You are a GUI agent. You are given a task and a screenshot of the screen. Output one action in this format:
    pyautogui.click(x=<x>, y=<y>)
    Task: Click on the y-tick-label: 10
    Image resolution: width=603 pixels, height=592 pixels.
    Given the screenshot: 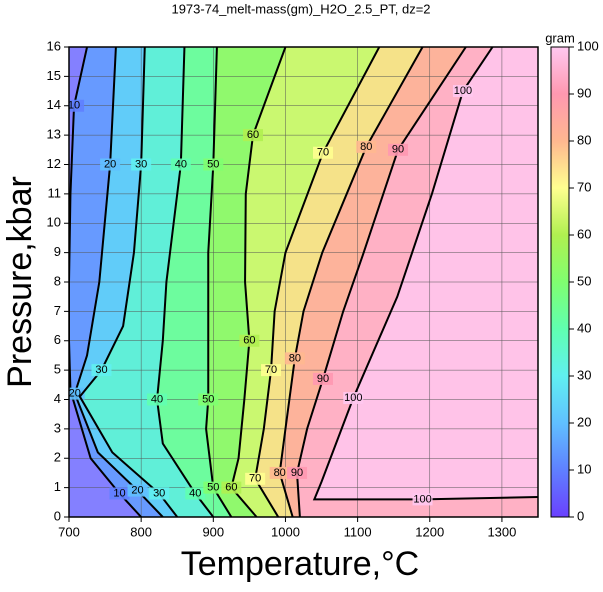 What is the action you would take?
    pyautogui.click(x=54, y=222)
    